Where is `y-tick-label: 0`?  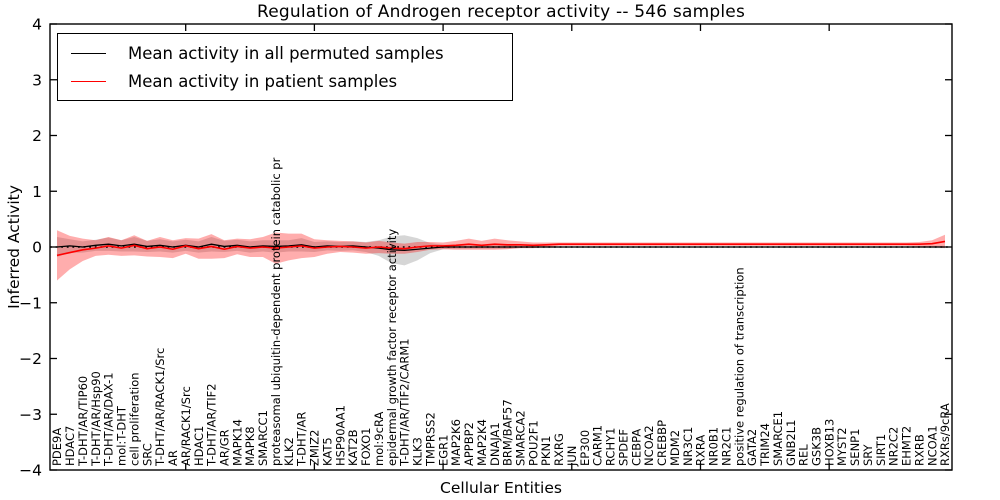 y-tick-label: 0 is located at coordinates (37, 248).